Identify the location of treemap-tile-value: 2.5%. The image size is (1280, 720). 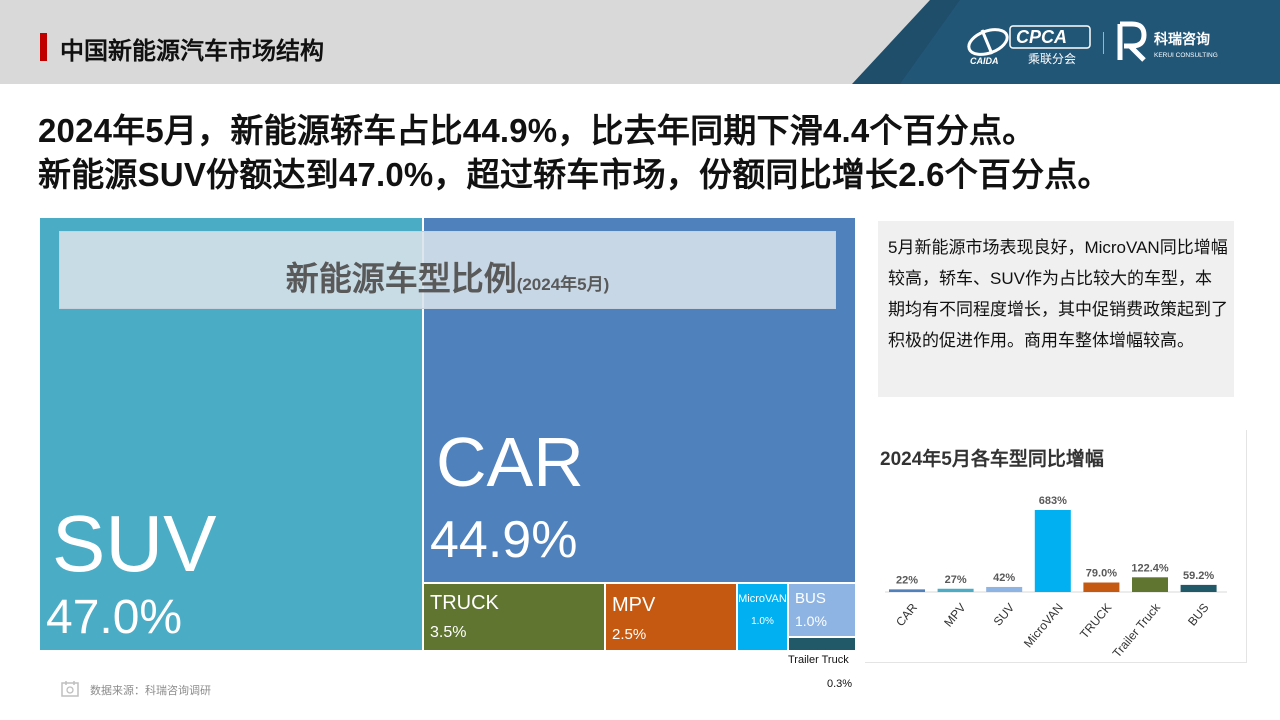
(629, 634).